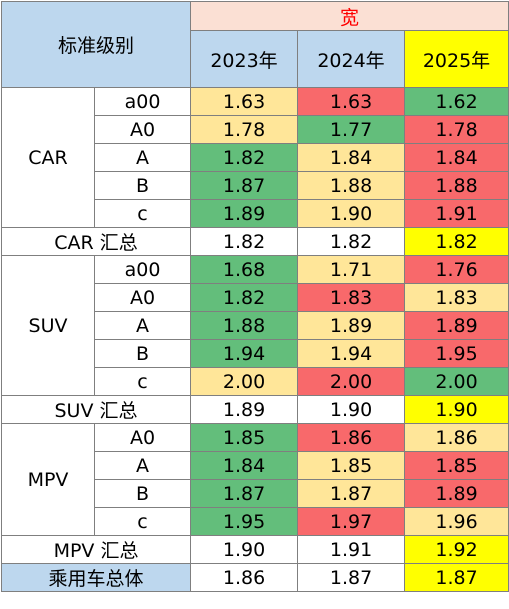 Image resolution: width=509 pixels, height=609 pixels. Describe the element at coordinates (96, 577) in the screenshot. I see `grand-total-label: 乘用车总体` at that location.